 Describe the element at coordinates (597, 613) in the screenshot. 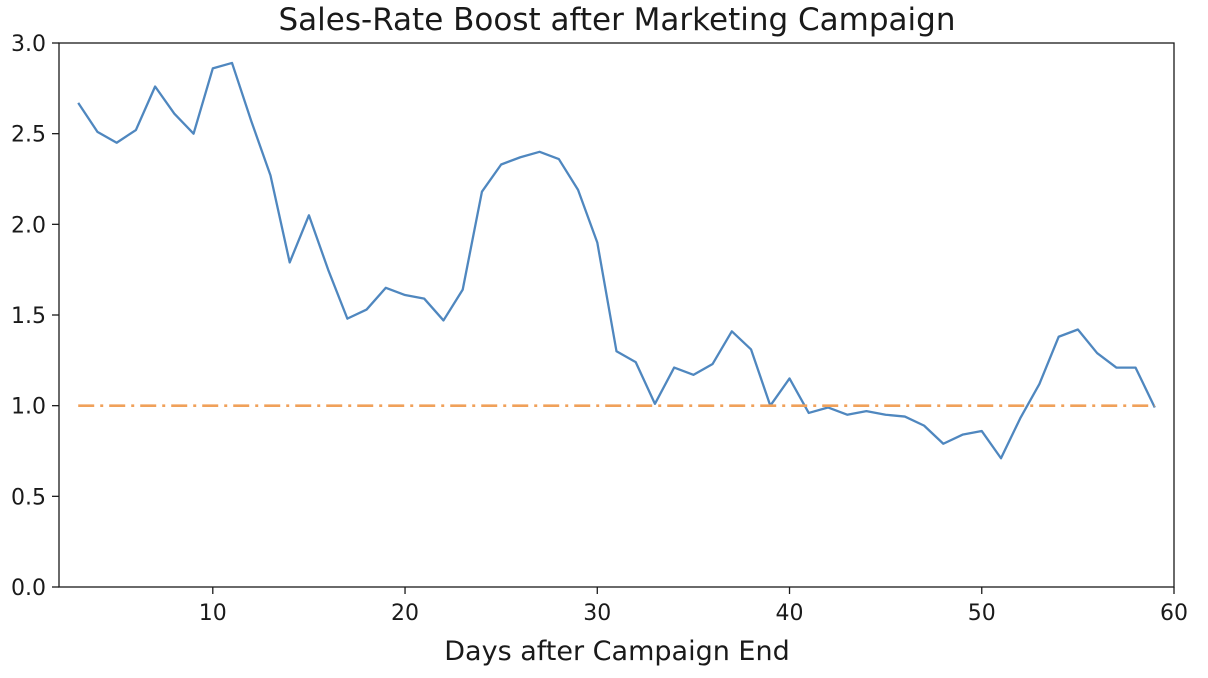

I see `x-tick-label: 30` at that location.